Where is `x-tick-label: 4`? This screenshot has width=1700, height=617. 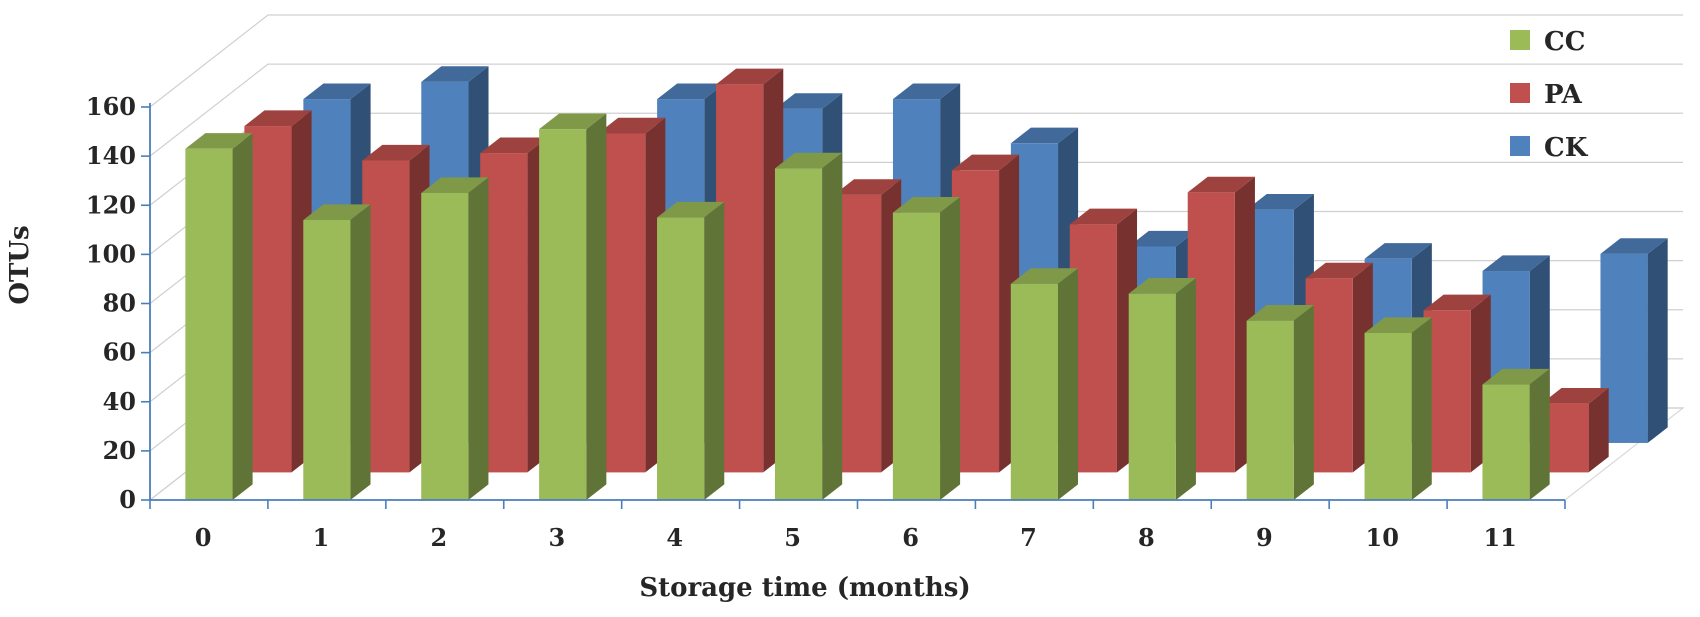 x-tick-label: 4 is located at coordinates (674, 537).